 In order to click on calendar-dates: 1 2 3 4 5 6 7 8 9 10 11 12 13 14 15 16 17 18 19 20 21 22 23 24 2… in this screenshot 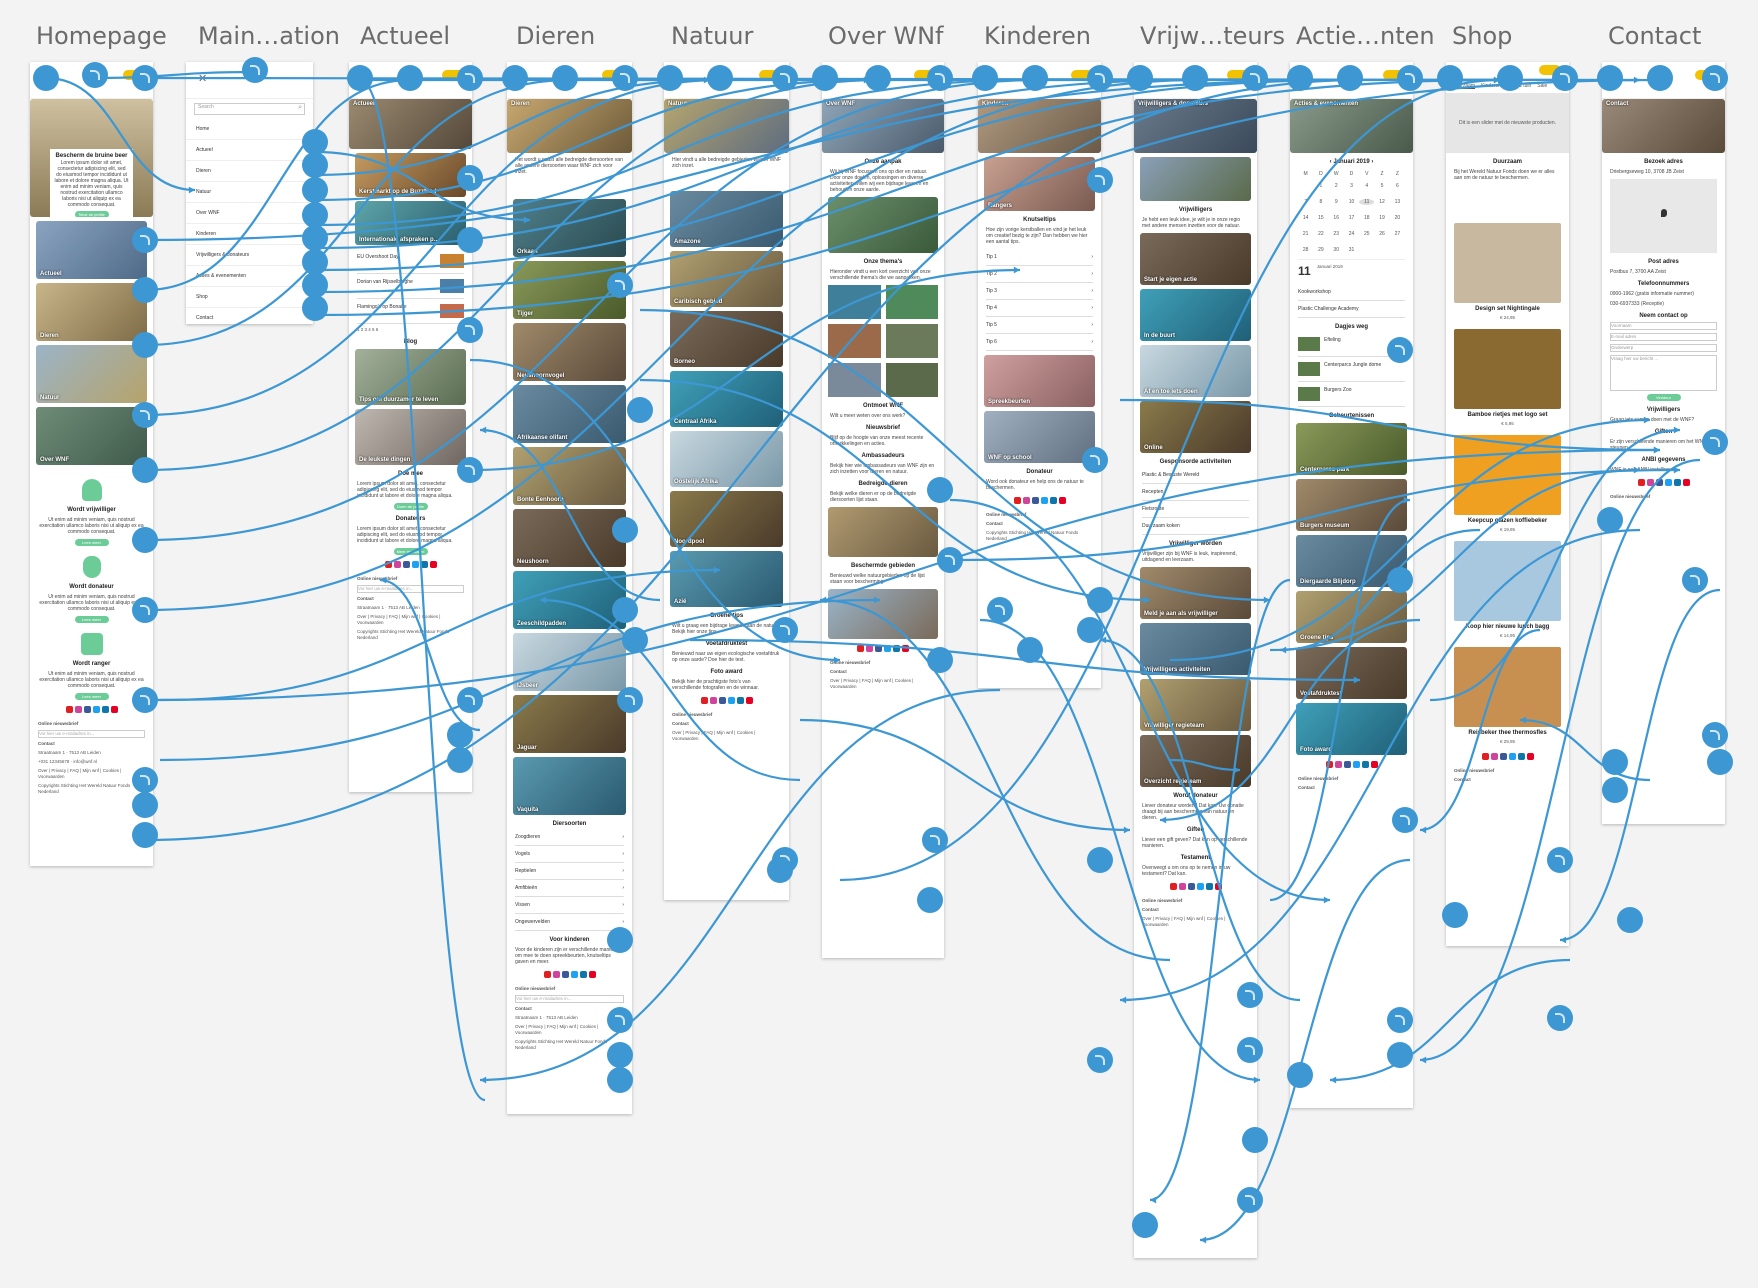, I will do `click(1351, 218)`.